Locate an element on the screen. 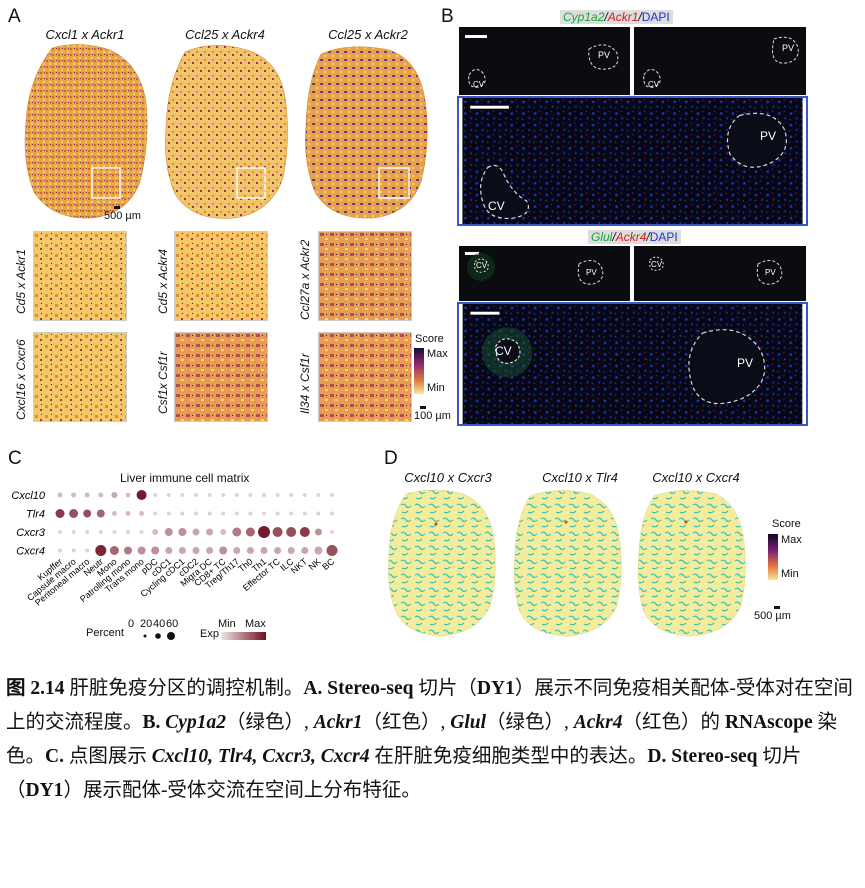 This screenshot has height=888, width=865. panel-b-bottom-blue: DAPI is located at coordinates (663, 237).